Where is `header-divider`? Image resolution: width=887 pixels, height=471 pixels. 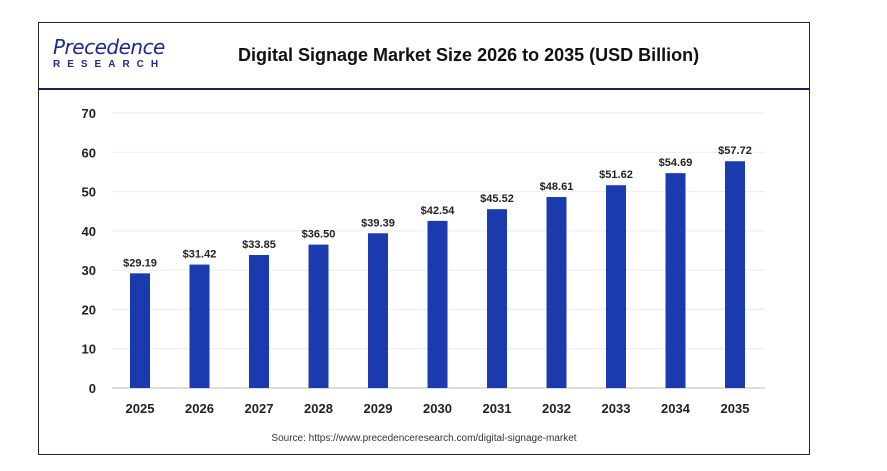 header-divider is located at coordinates (424, 89).